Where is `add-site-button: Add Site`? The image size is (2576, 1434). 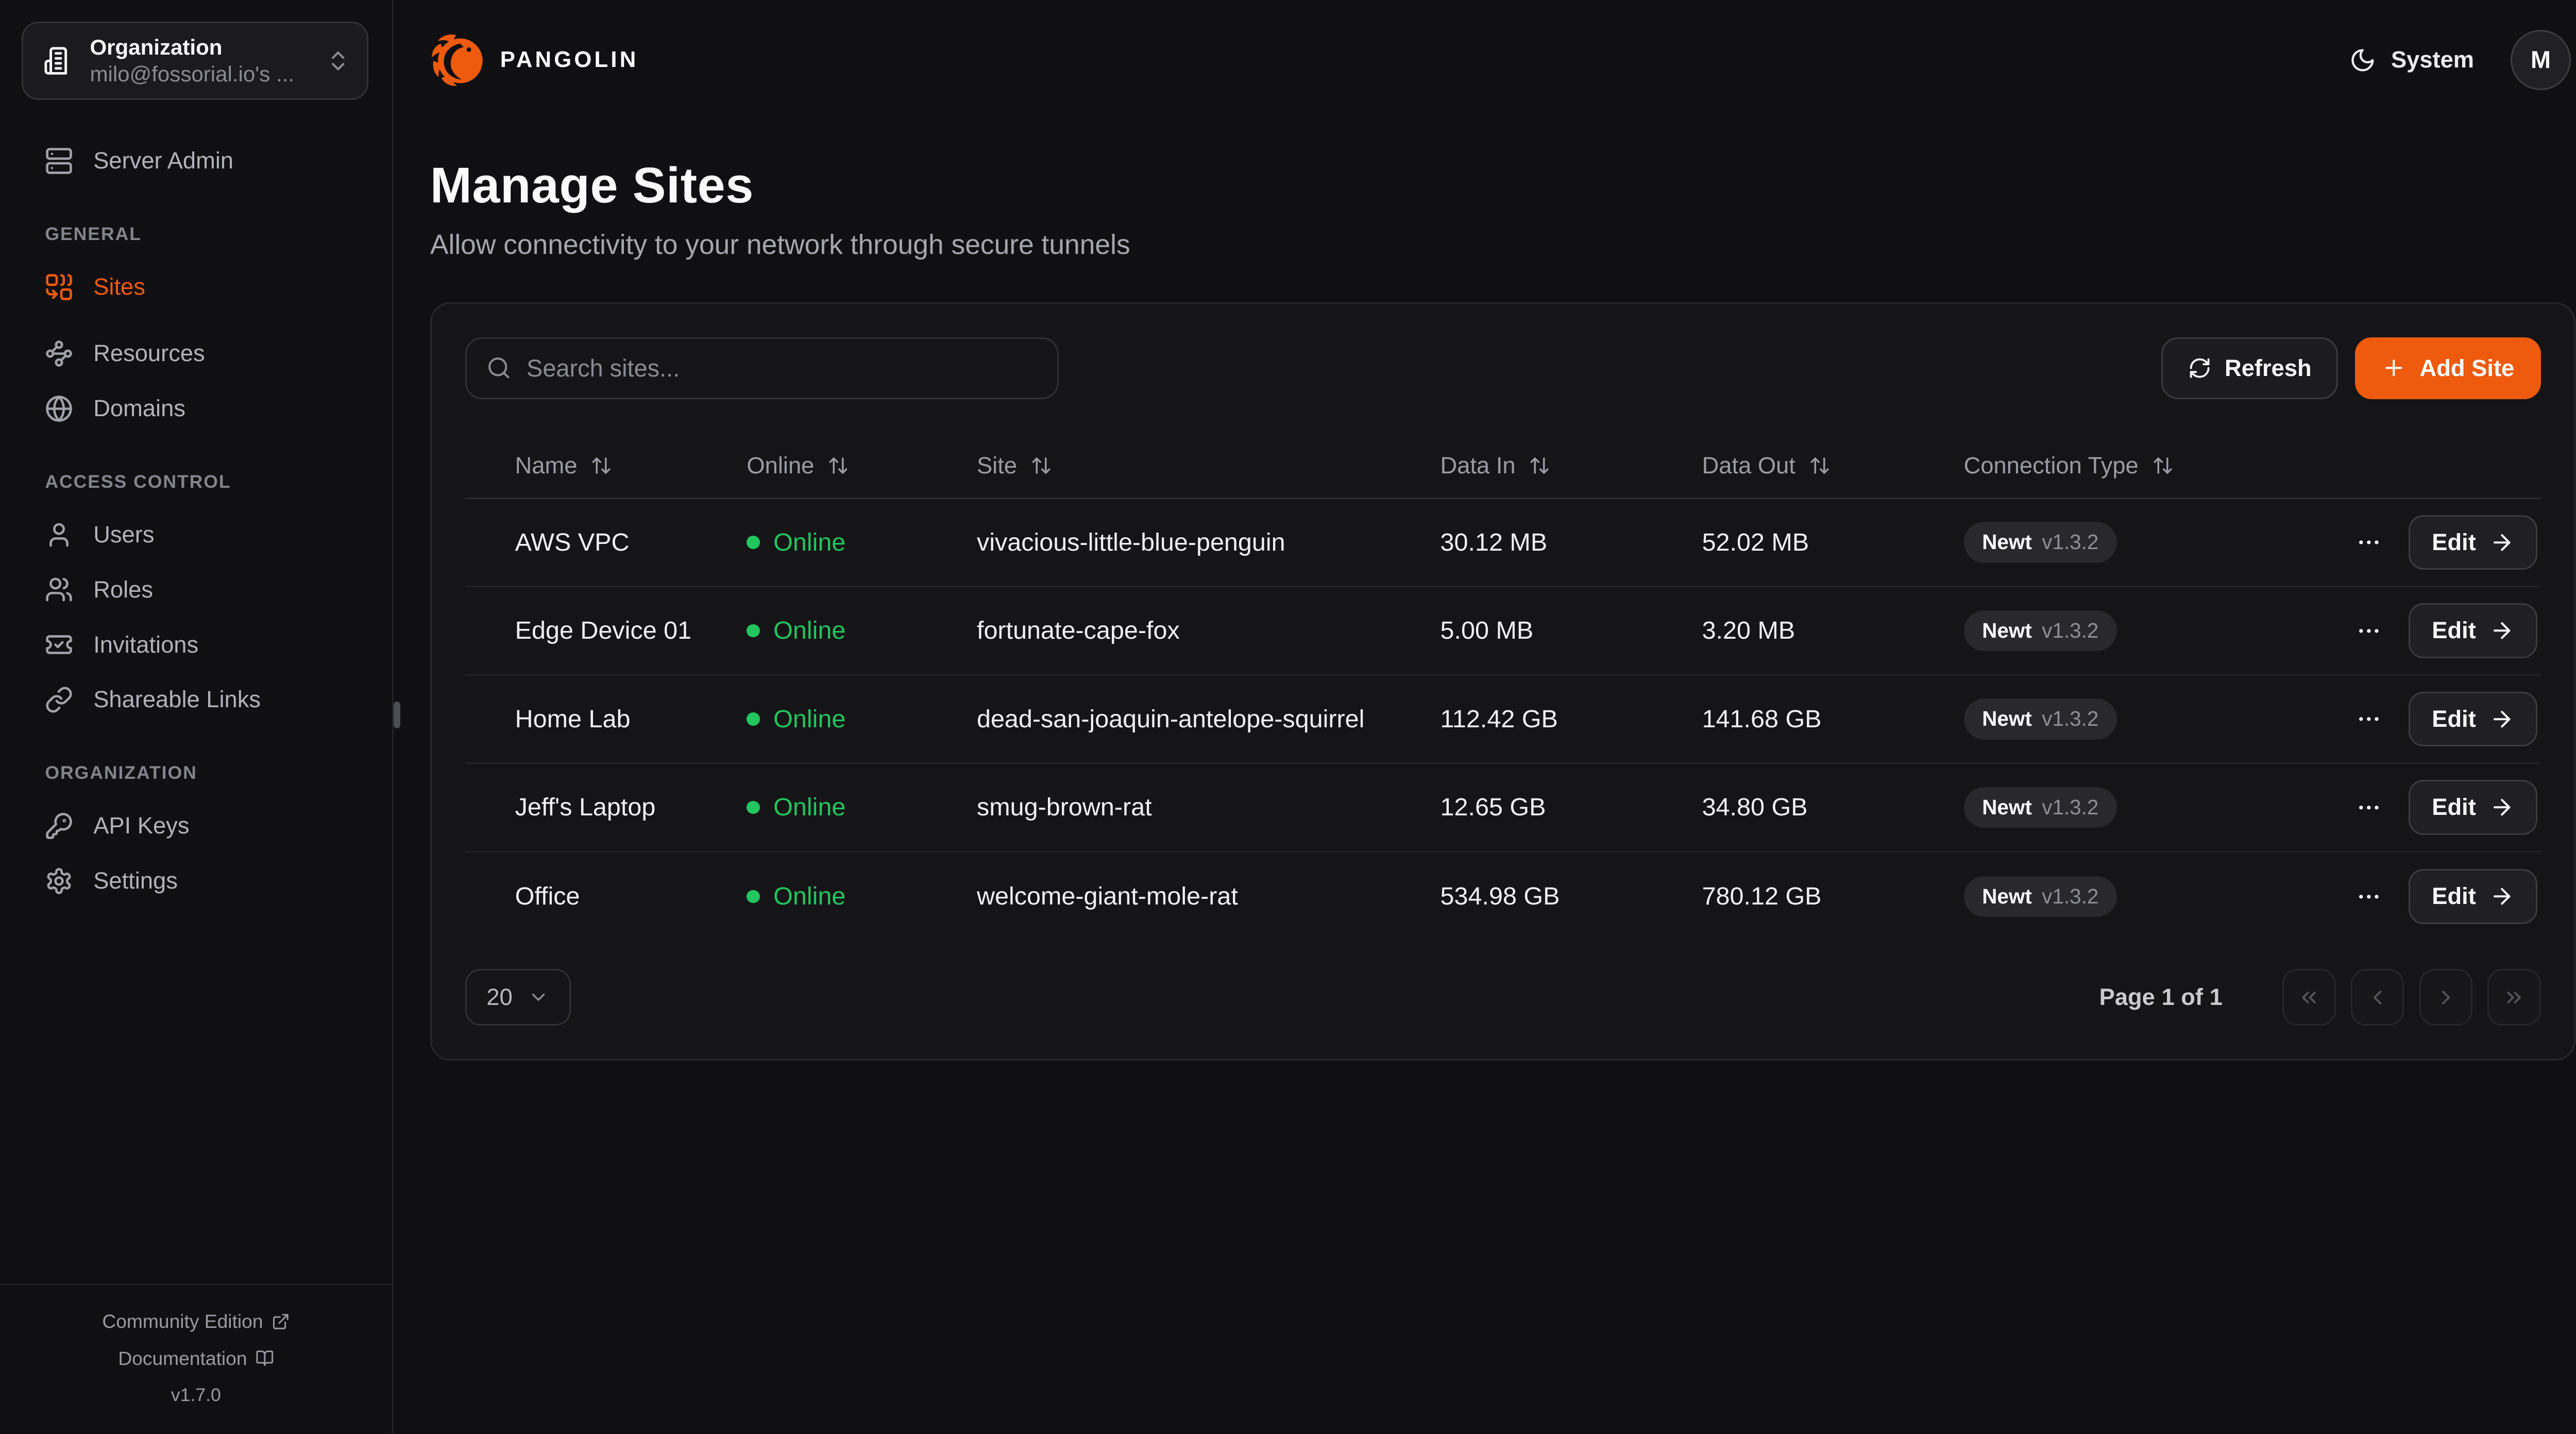 add-site-button: Add Site is located at coordinates (2447, 368).